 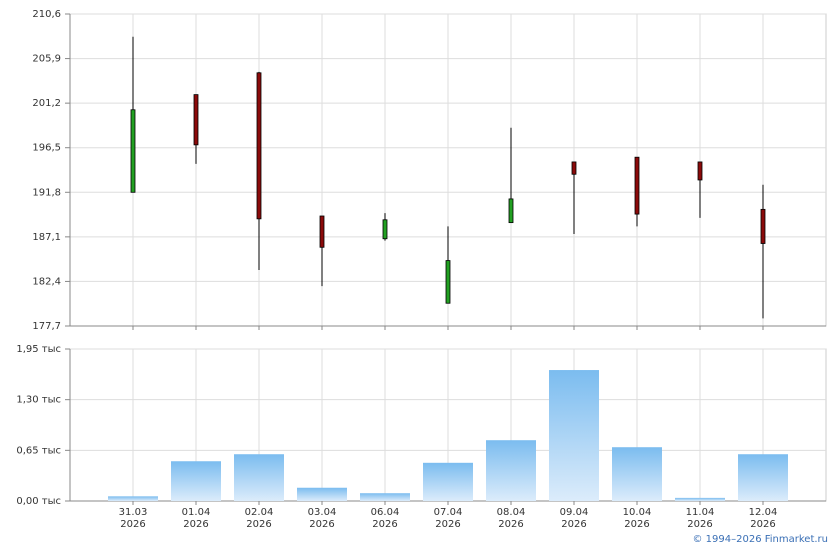 What do you see at coordinates (760, 539) in the screenshot?
I see `copyright: © 1994–2026 Finmarket.ru` at bounding box center [760, 539].